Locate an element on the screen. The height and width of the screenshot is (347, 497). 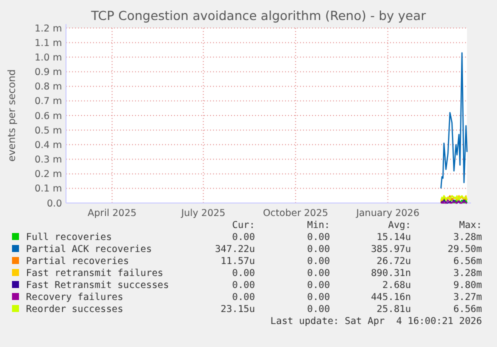
text: 25.81u is located at coordinates (393, 309).